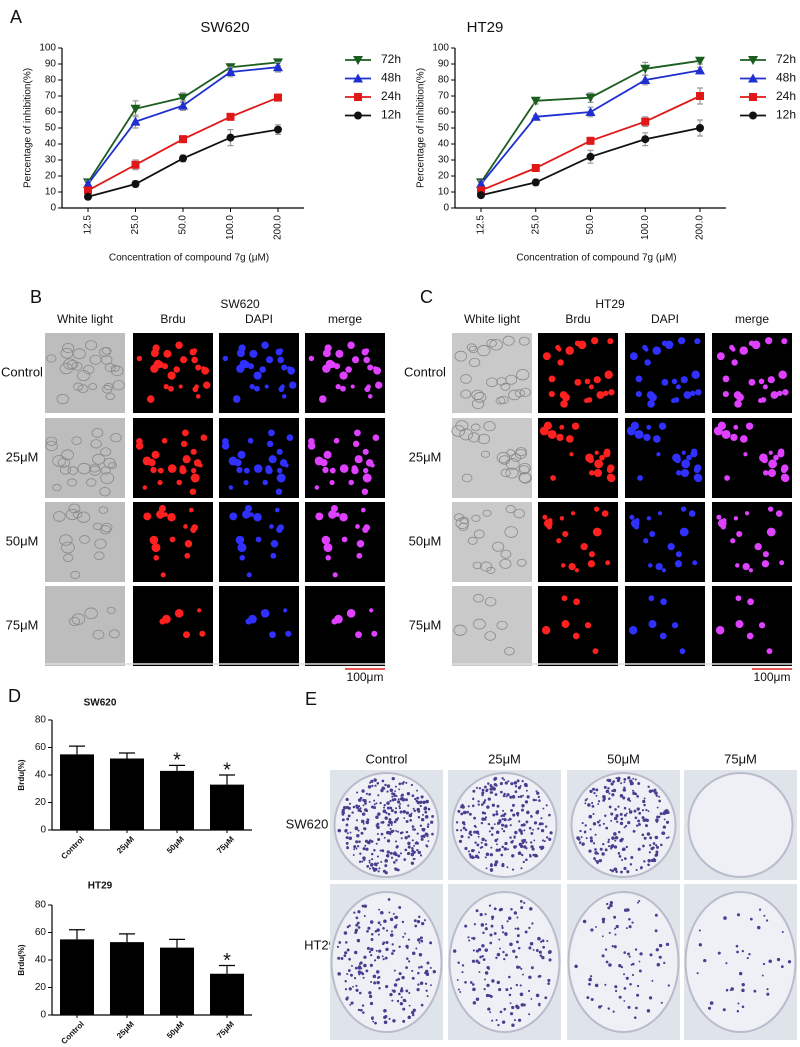 Image resolution: width=800 pixels, height=1047 pixels. Describe the element at coordinates (578, 626) in the screenshot. I see `micrograph` at that location.